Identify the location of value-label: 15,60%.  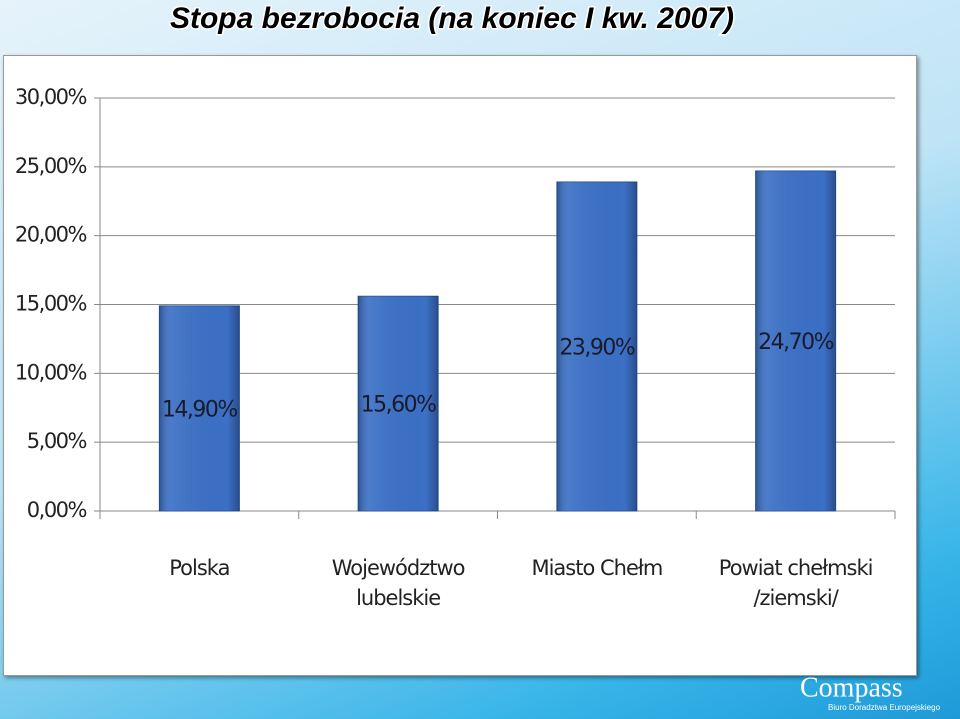
(398, 405).